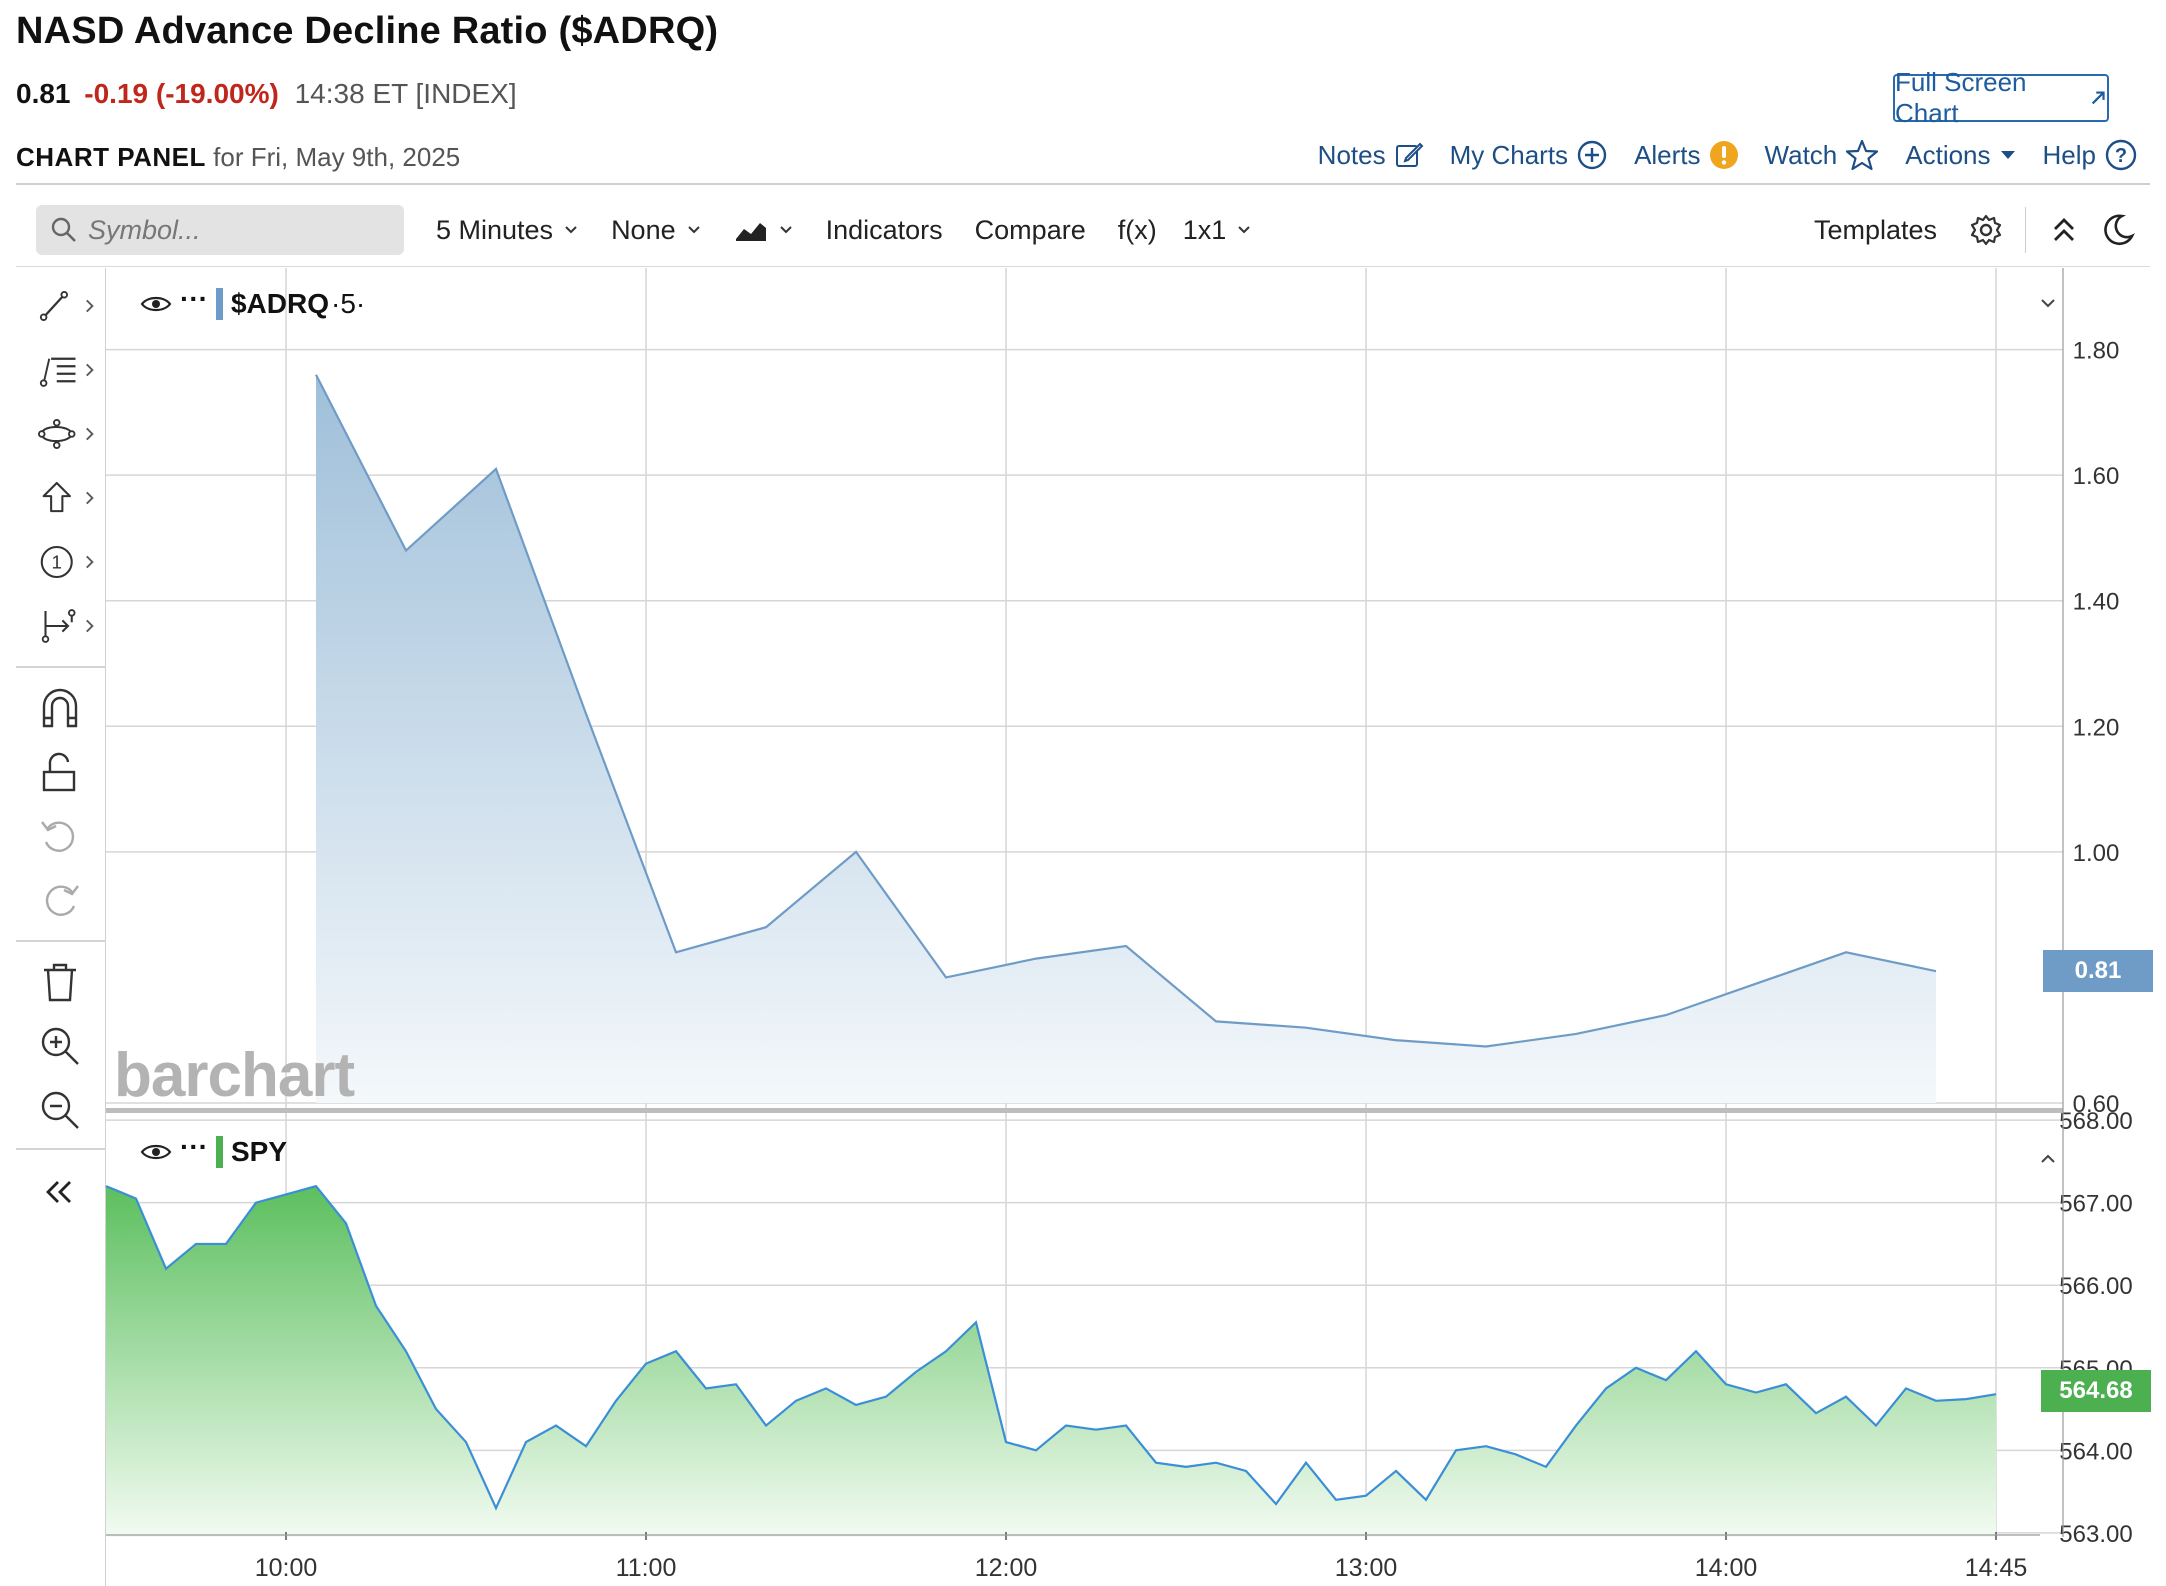 The image size is (2166, 1586). I want to click on adrq-legend: ··· $ADRQ ·5·, so click(252, 301).